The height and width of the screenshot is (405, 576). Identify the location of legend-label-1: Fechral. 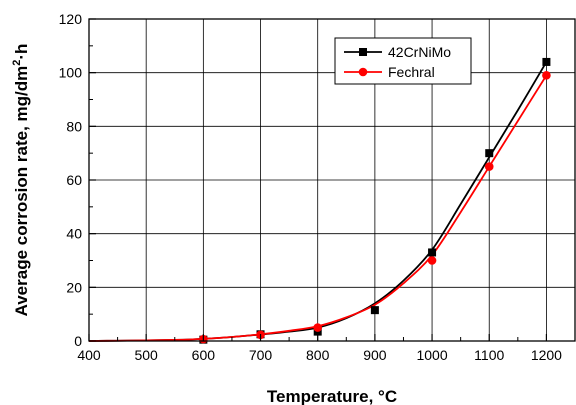
(411, 72).